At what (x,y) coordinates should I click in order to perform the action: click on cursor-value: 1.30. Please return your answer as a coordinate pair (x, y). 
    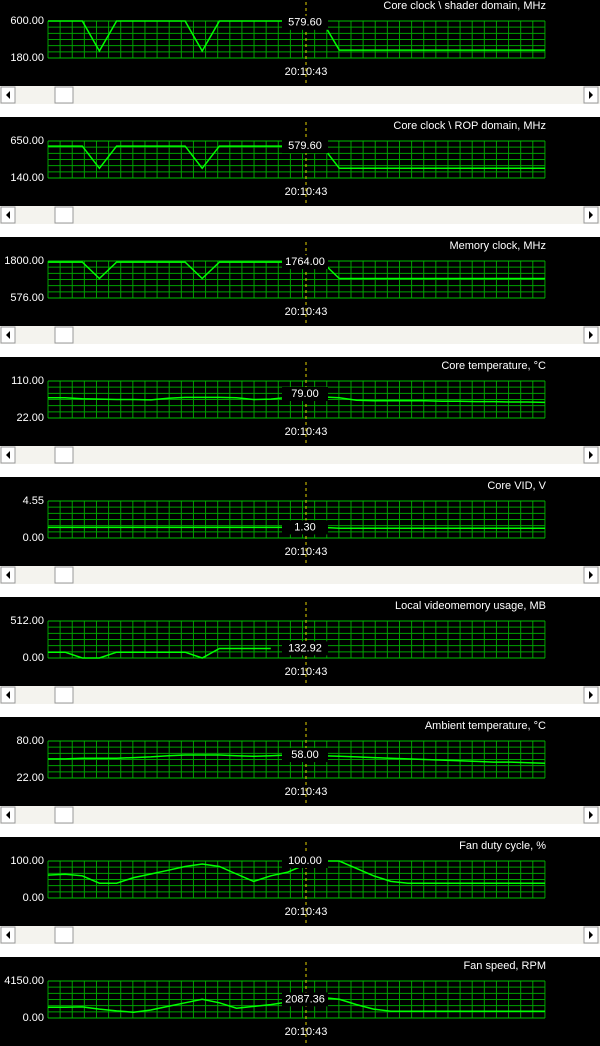
    Looking at the image, I should click on (304, 527).